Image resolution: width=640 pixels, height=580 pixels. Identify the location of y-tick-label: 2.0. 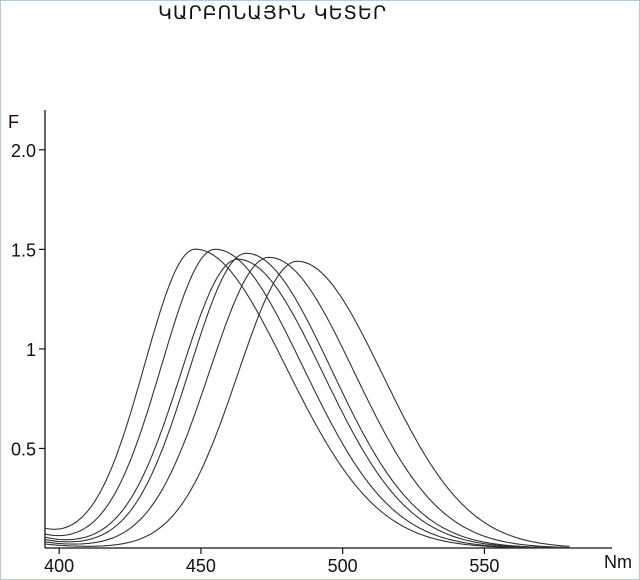
(23, 151).